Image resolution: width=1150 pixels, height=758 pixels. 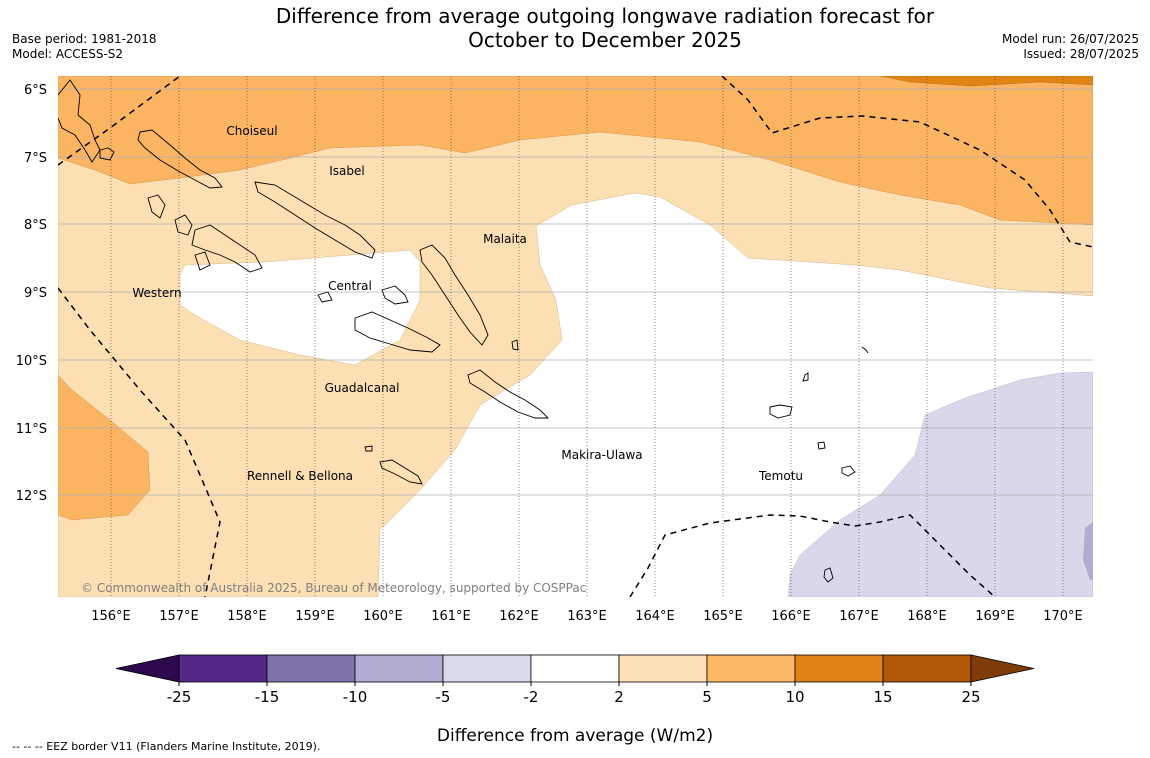 I want to click on colorbar-tick-label: 2, so click(x=619, y=697).